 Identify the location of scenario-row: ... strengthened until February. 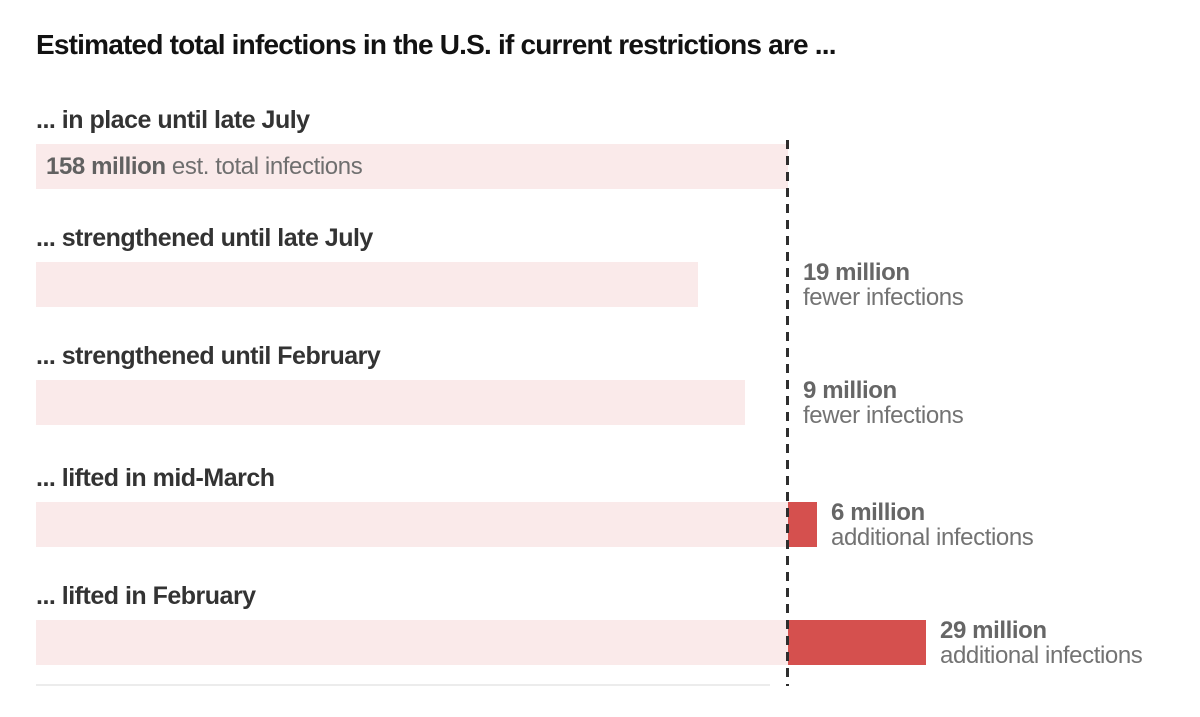
(618, 383).